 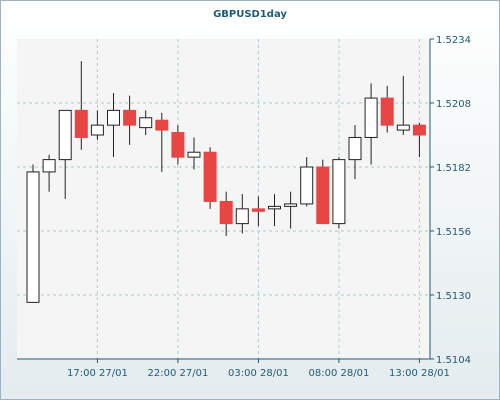 What do you see at coordinates (453, 360) in the screenshot?
I see `y-tick-label: 1.5104` at bounding box center [453, 360].